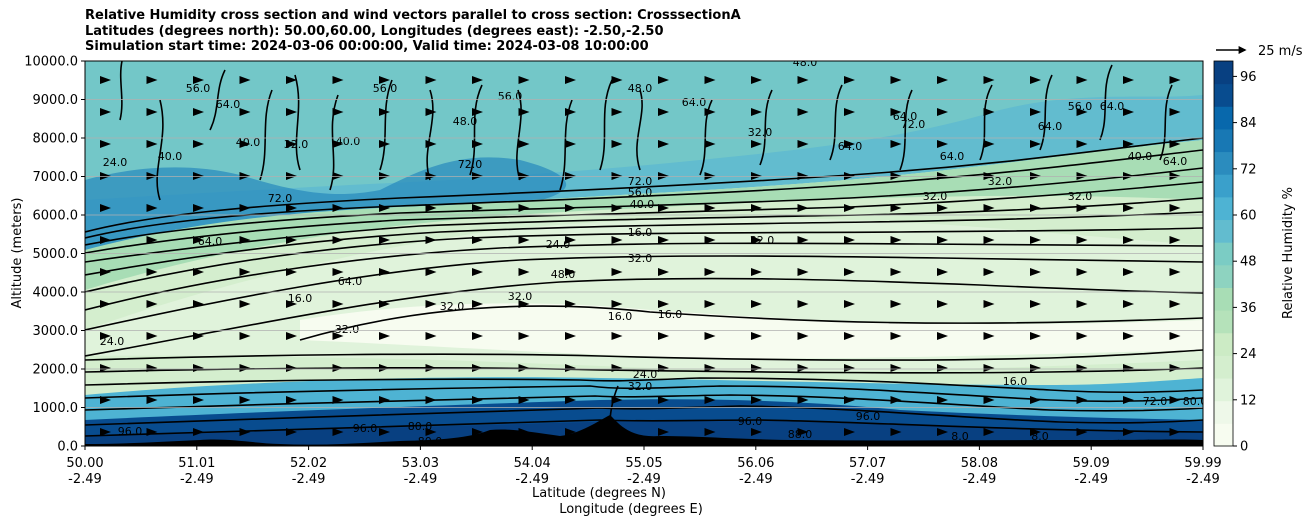  I want to click on x-tick-label-lon: -2.49, so click(868, 479).